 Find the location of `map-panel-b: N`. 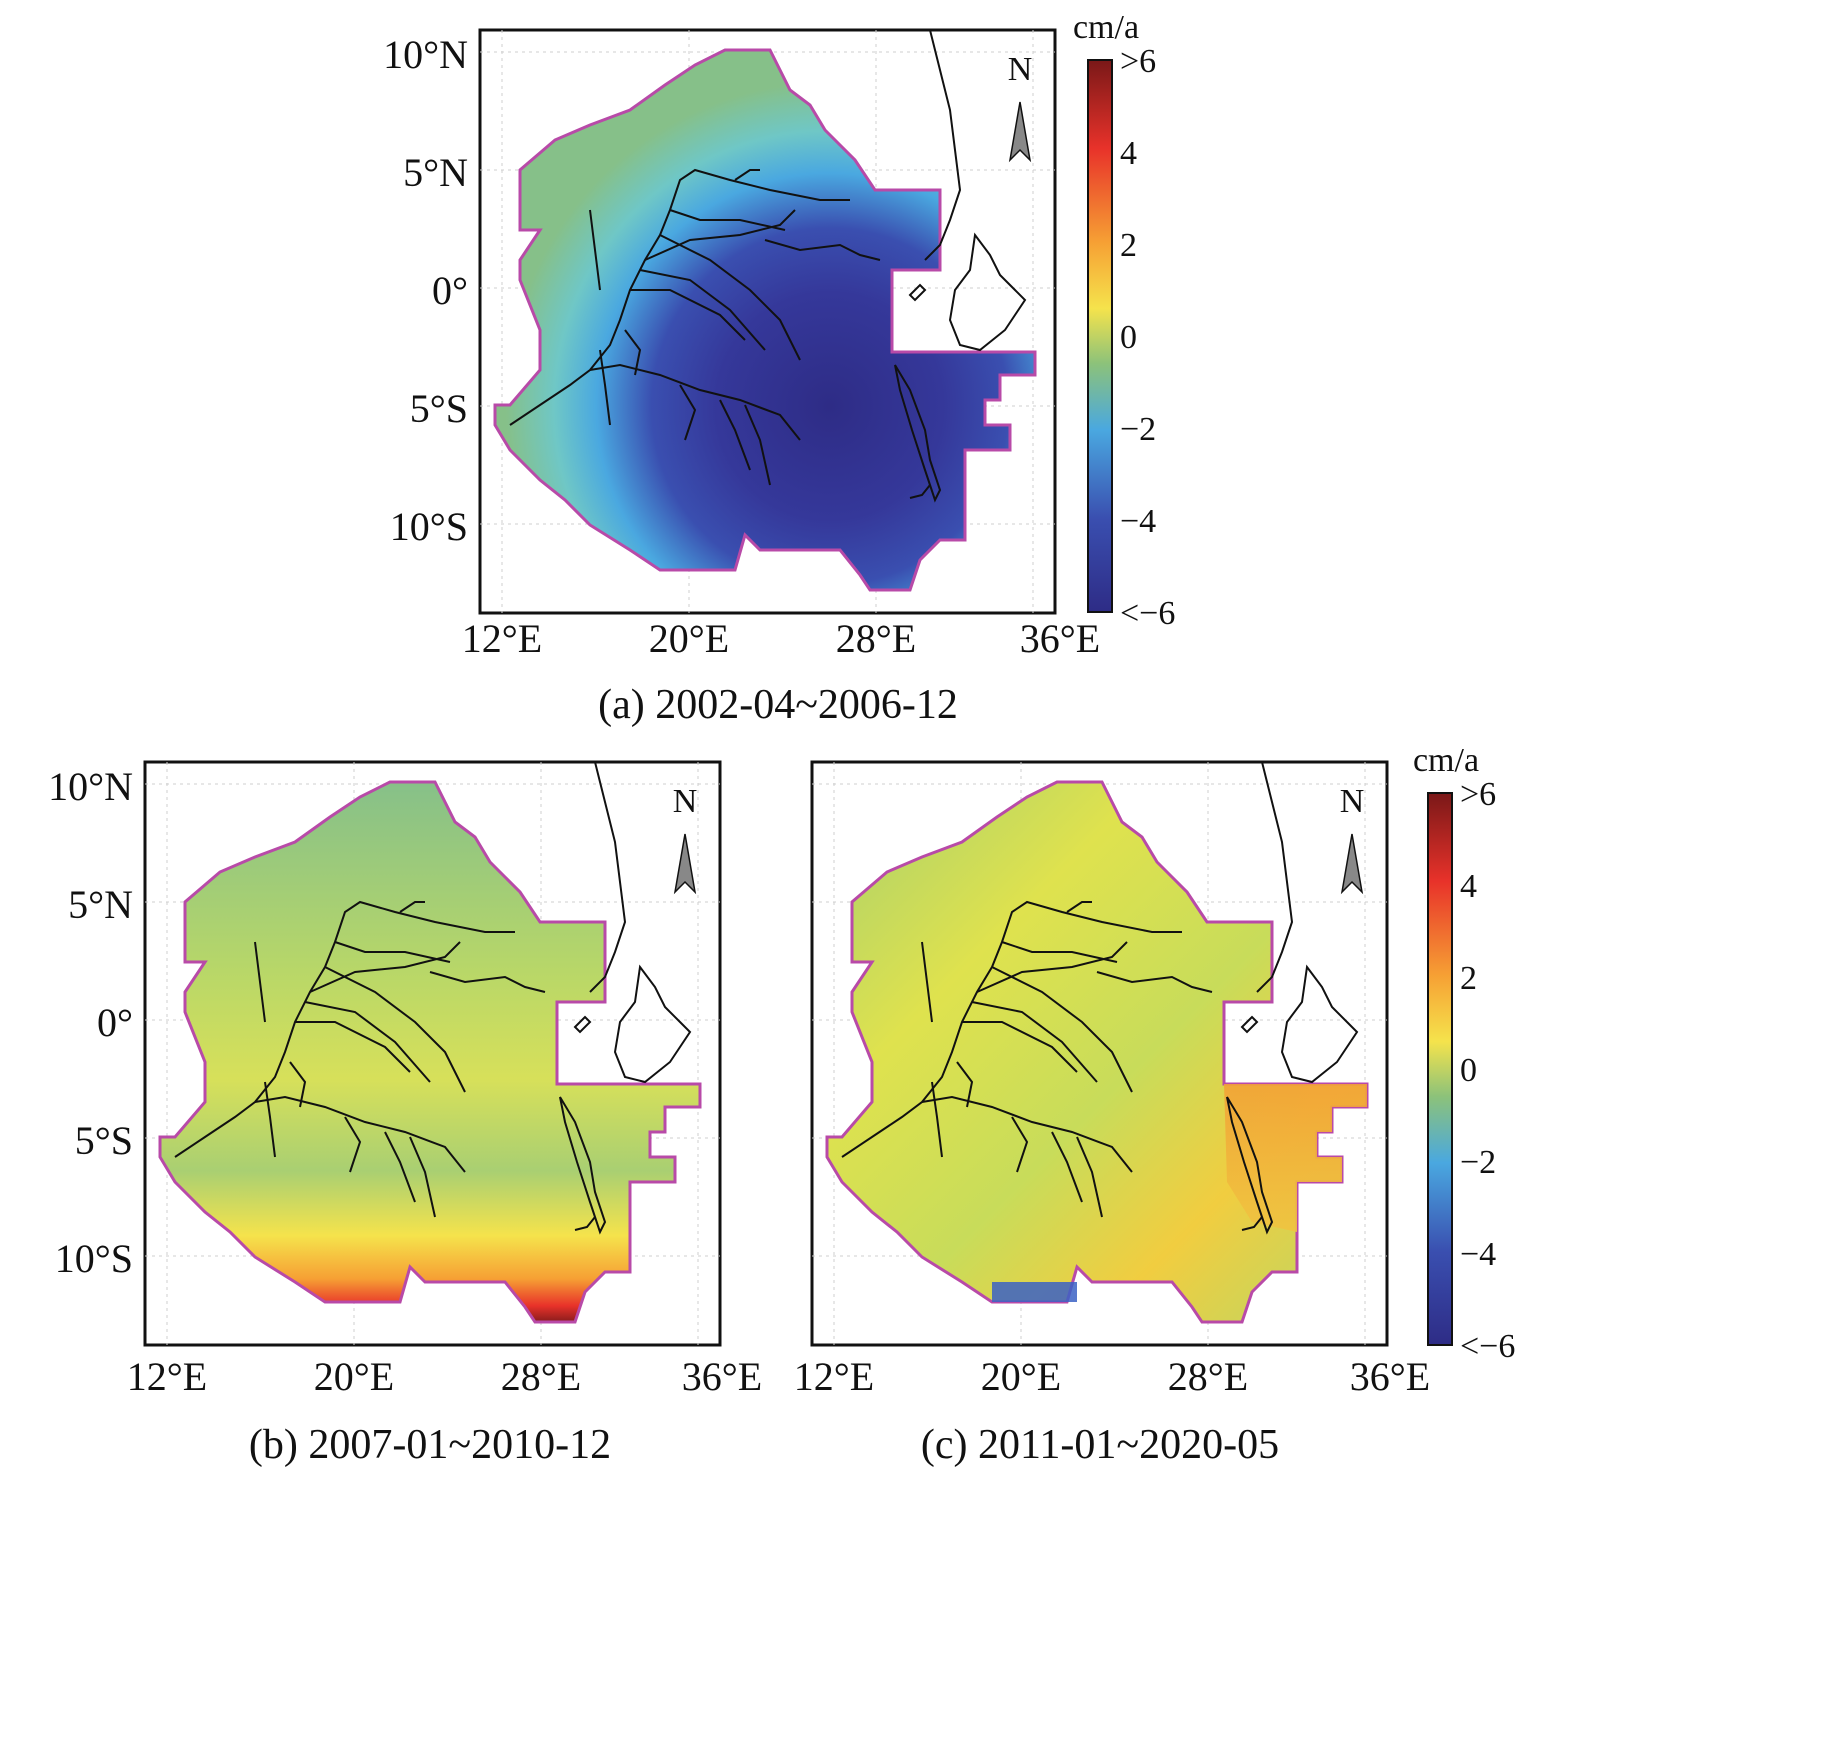

map-panel-b: N is located at coordinates (432, 1053).